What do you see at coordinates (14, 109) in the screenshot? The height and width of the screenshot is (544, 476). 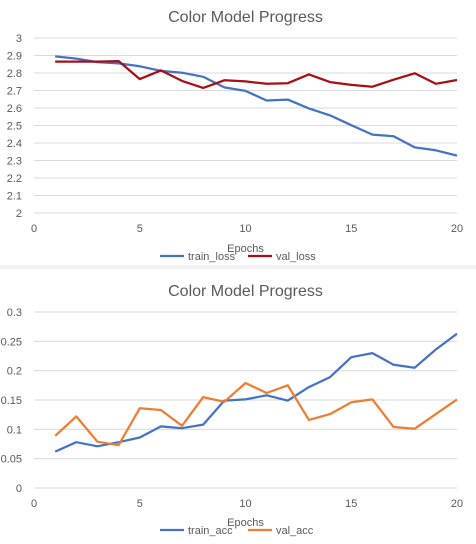 I see `y-tick-label: 2.6` at bounding box center [14, 109].